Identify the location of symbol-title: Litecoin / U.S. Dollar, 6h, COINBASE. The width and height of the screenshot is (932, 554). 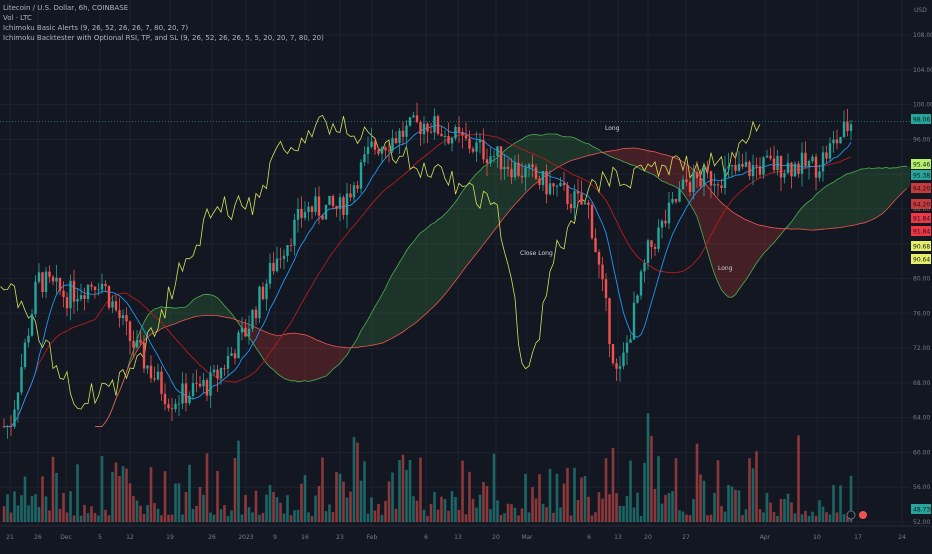
(163, 8).